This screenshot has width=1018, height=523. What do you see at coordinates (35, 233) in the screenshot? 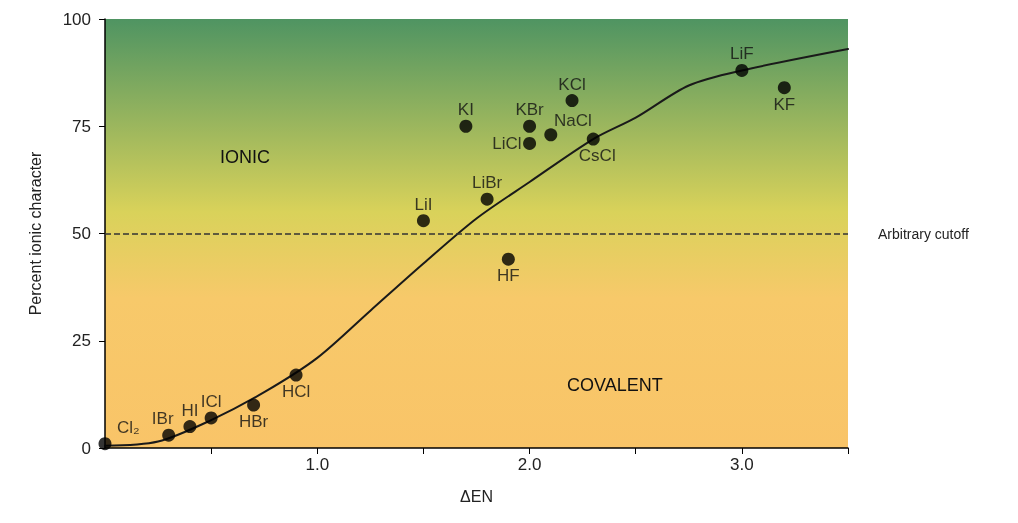
I see `y-axis-title: Percent ionic character` at bounding box center [35, 233].